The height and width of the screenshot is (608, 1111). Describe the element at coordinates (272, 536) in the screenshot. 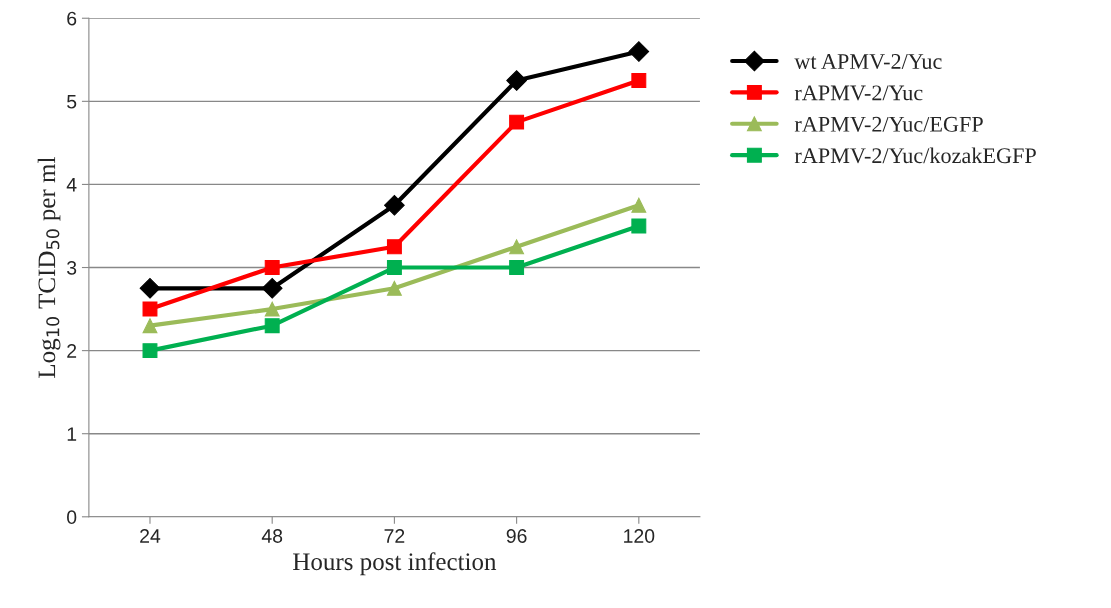

I see `x-tick-label: 48` at that location.